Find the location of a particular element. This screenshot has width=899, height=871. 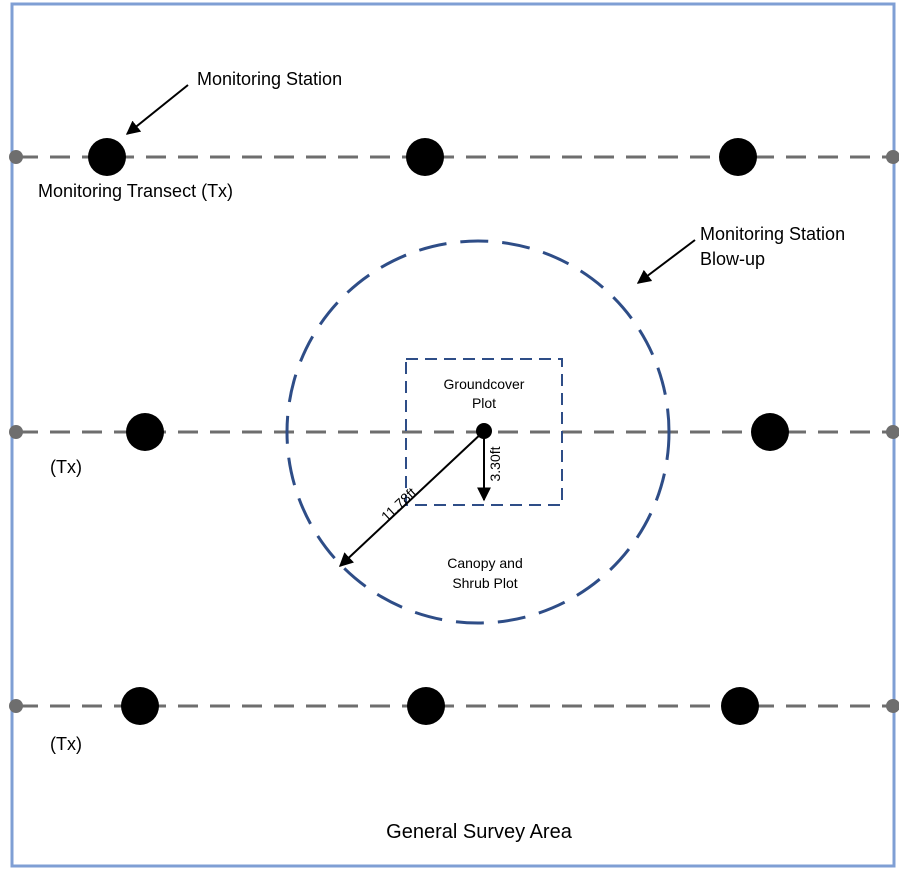

groundcover-label-line2: Plot is located at coordinates (484, 403).